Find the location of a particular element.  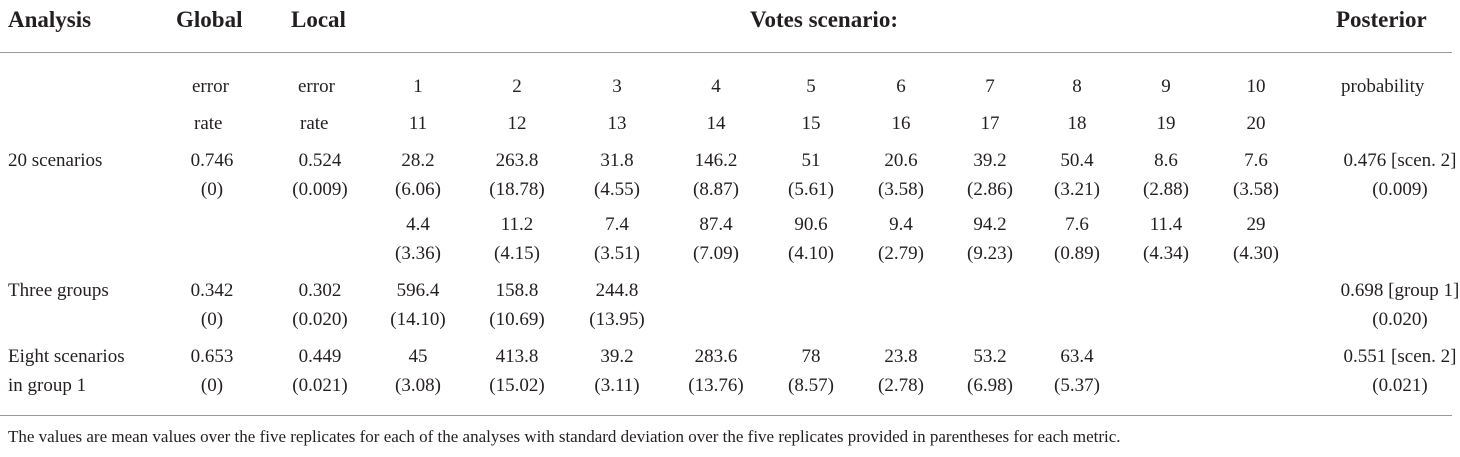

row-label: in group 1 is located at coordinates (47, 385).